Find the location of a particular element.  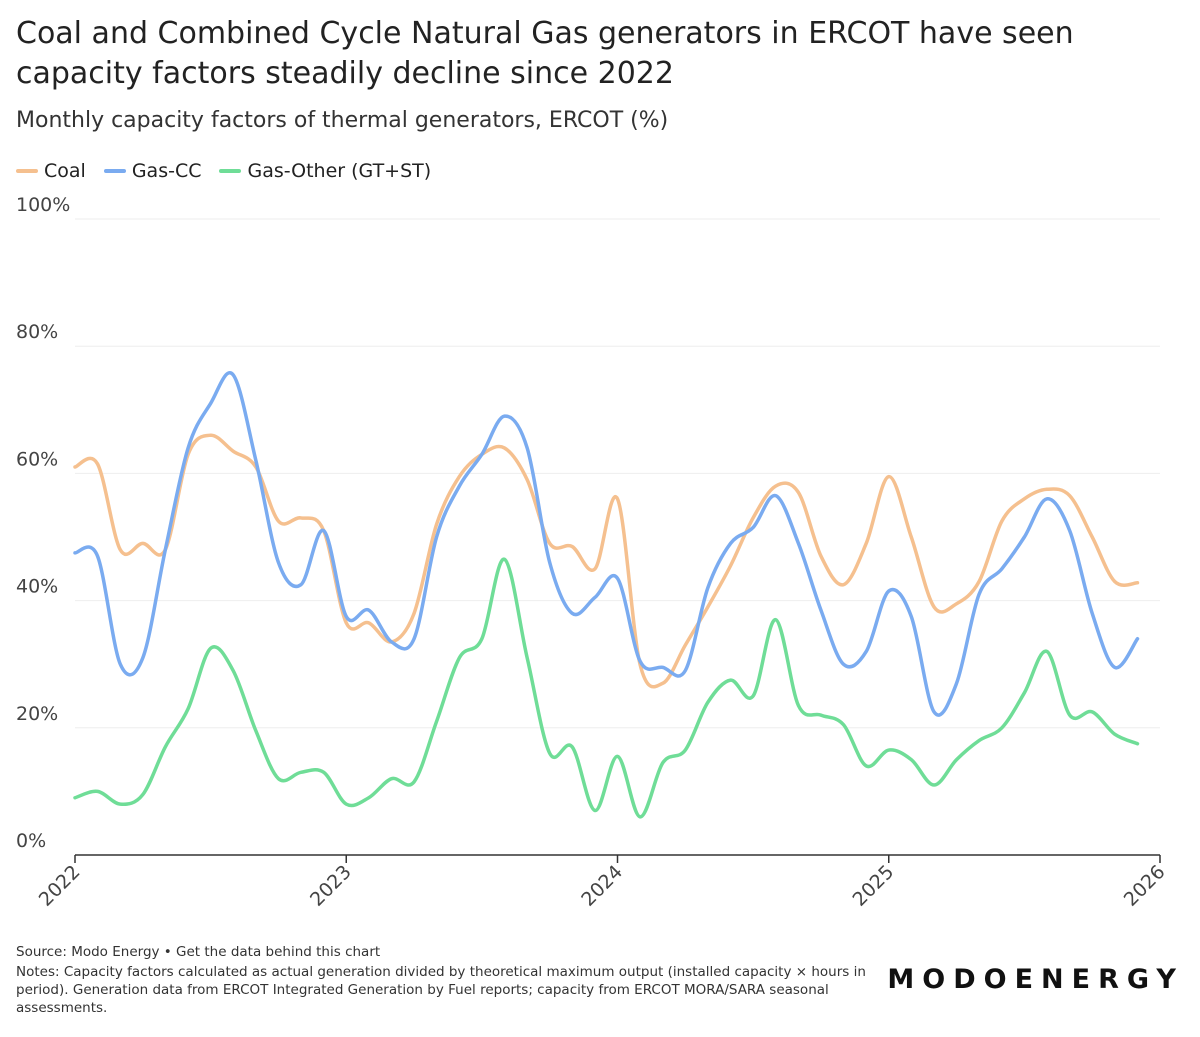

y-tick-label: 60% is located at coordinates (37, 459).